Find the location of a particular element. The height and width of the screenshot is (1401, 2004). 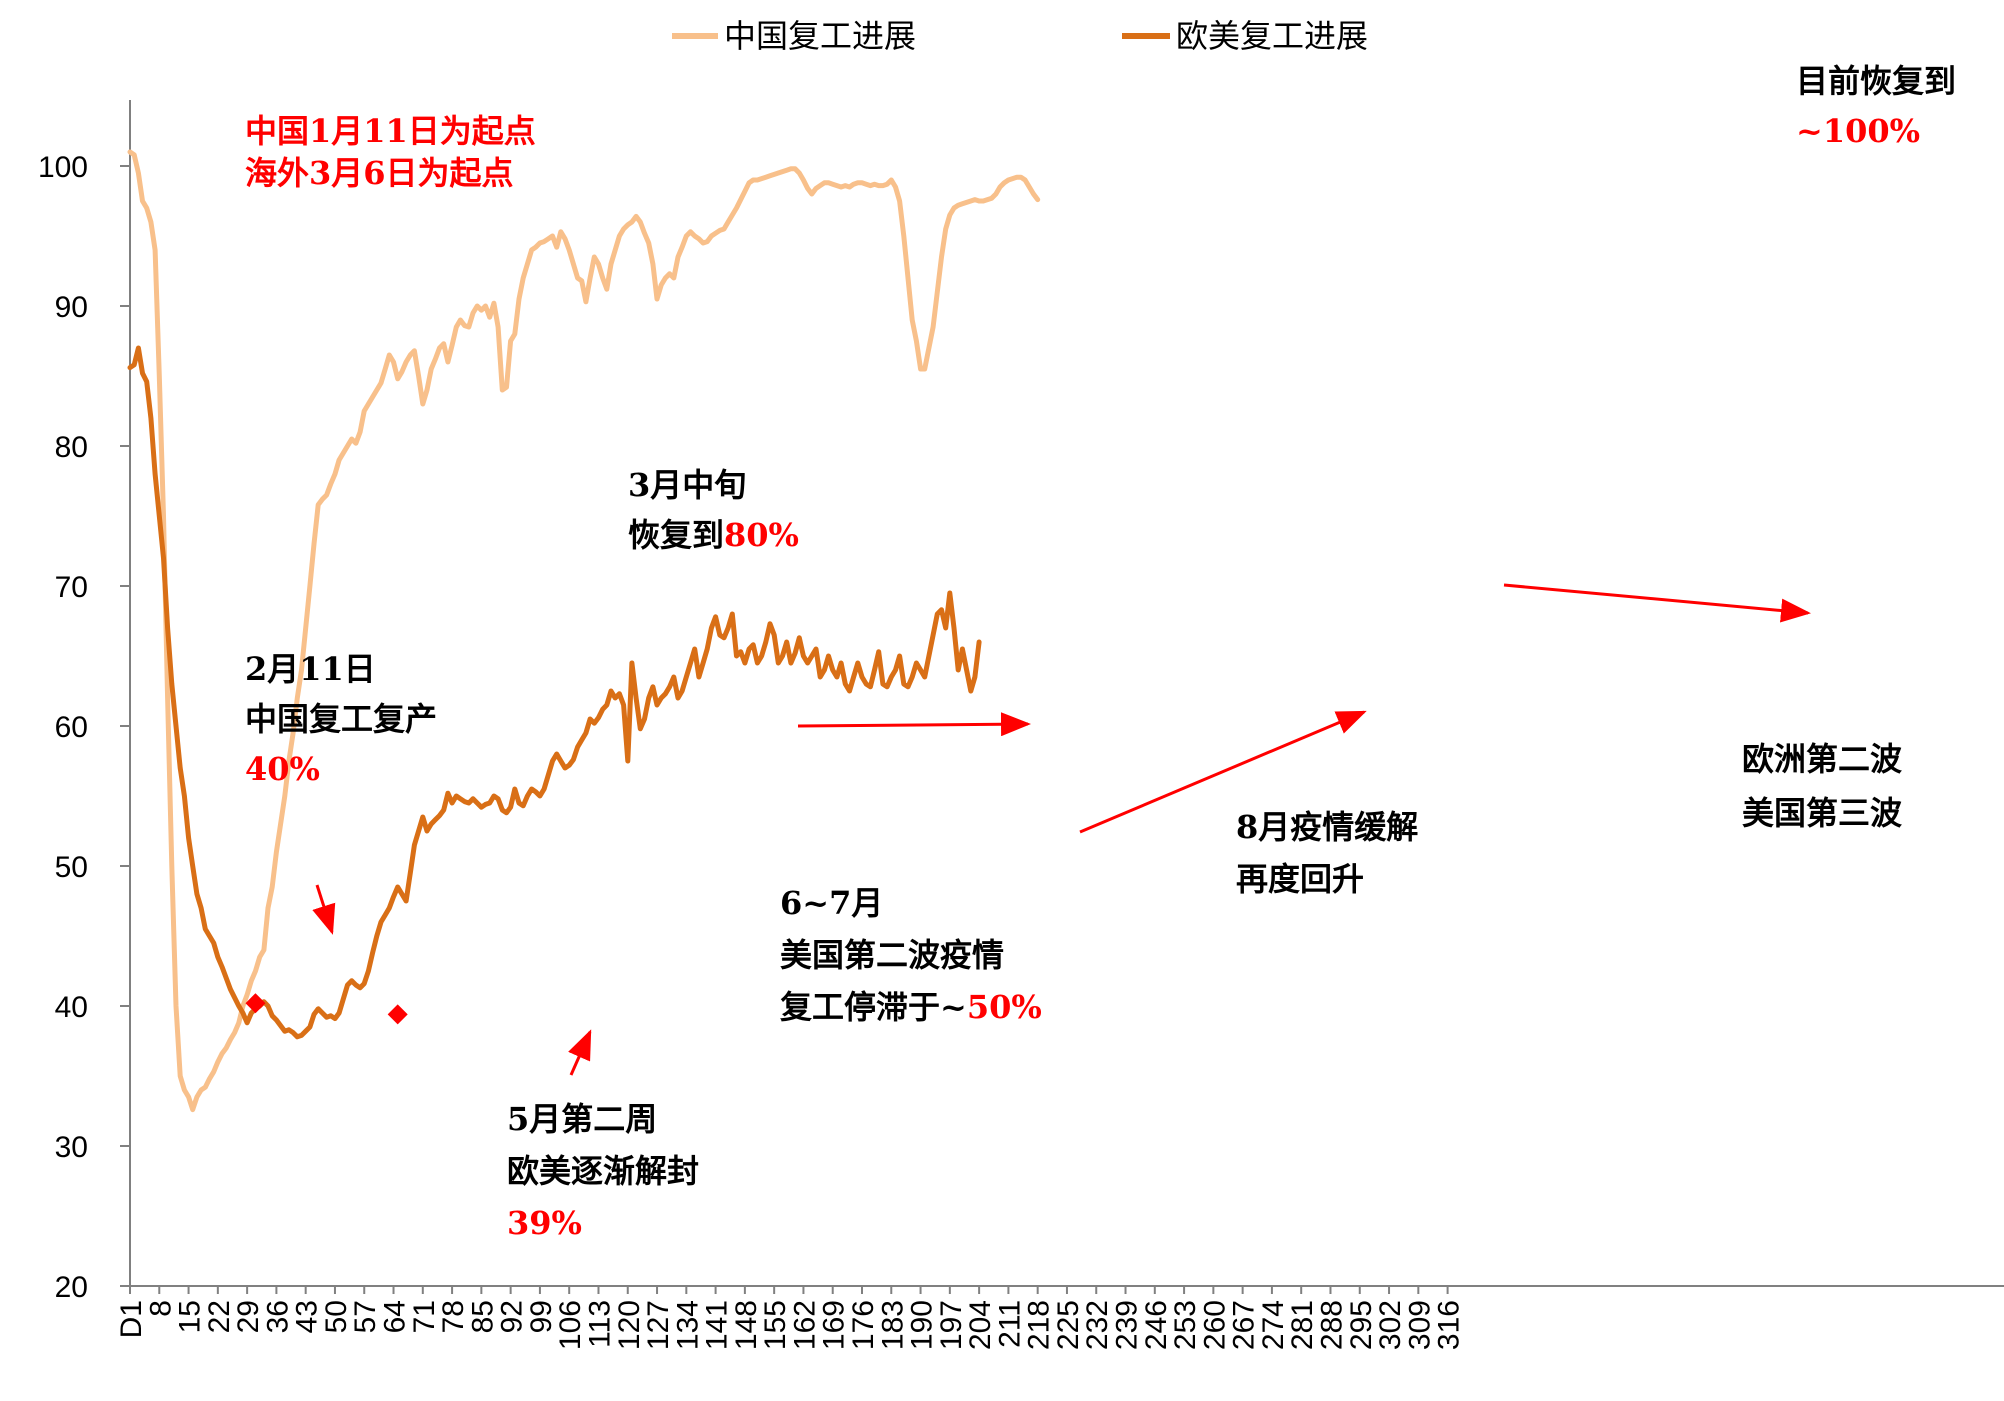

x-tick-label: 176 is located at coordinates (863, 1325).